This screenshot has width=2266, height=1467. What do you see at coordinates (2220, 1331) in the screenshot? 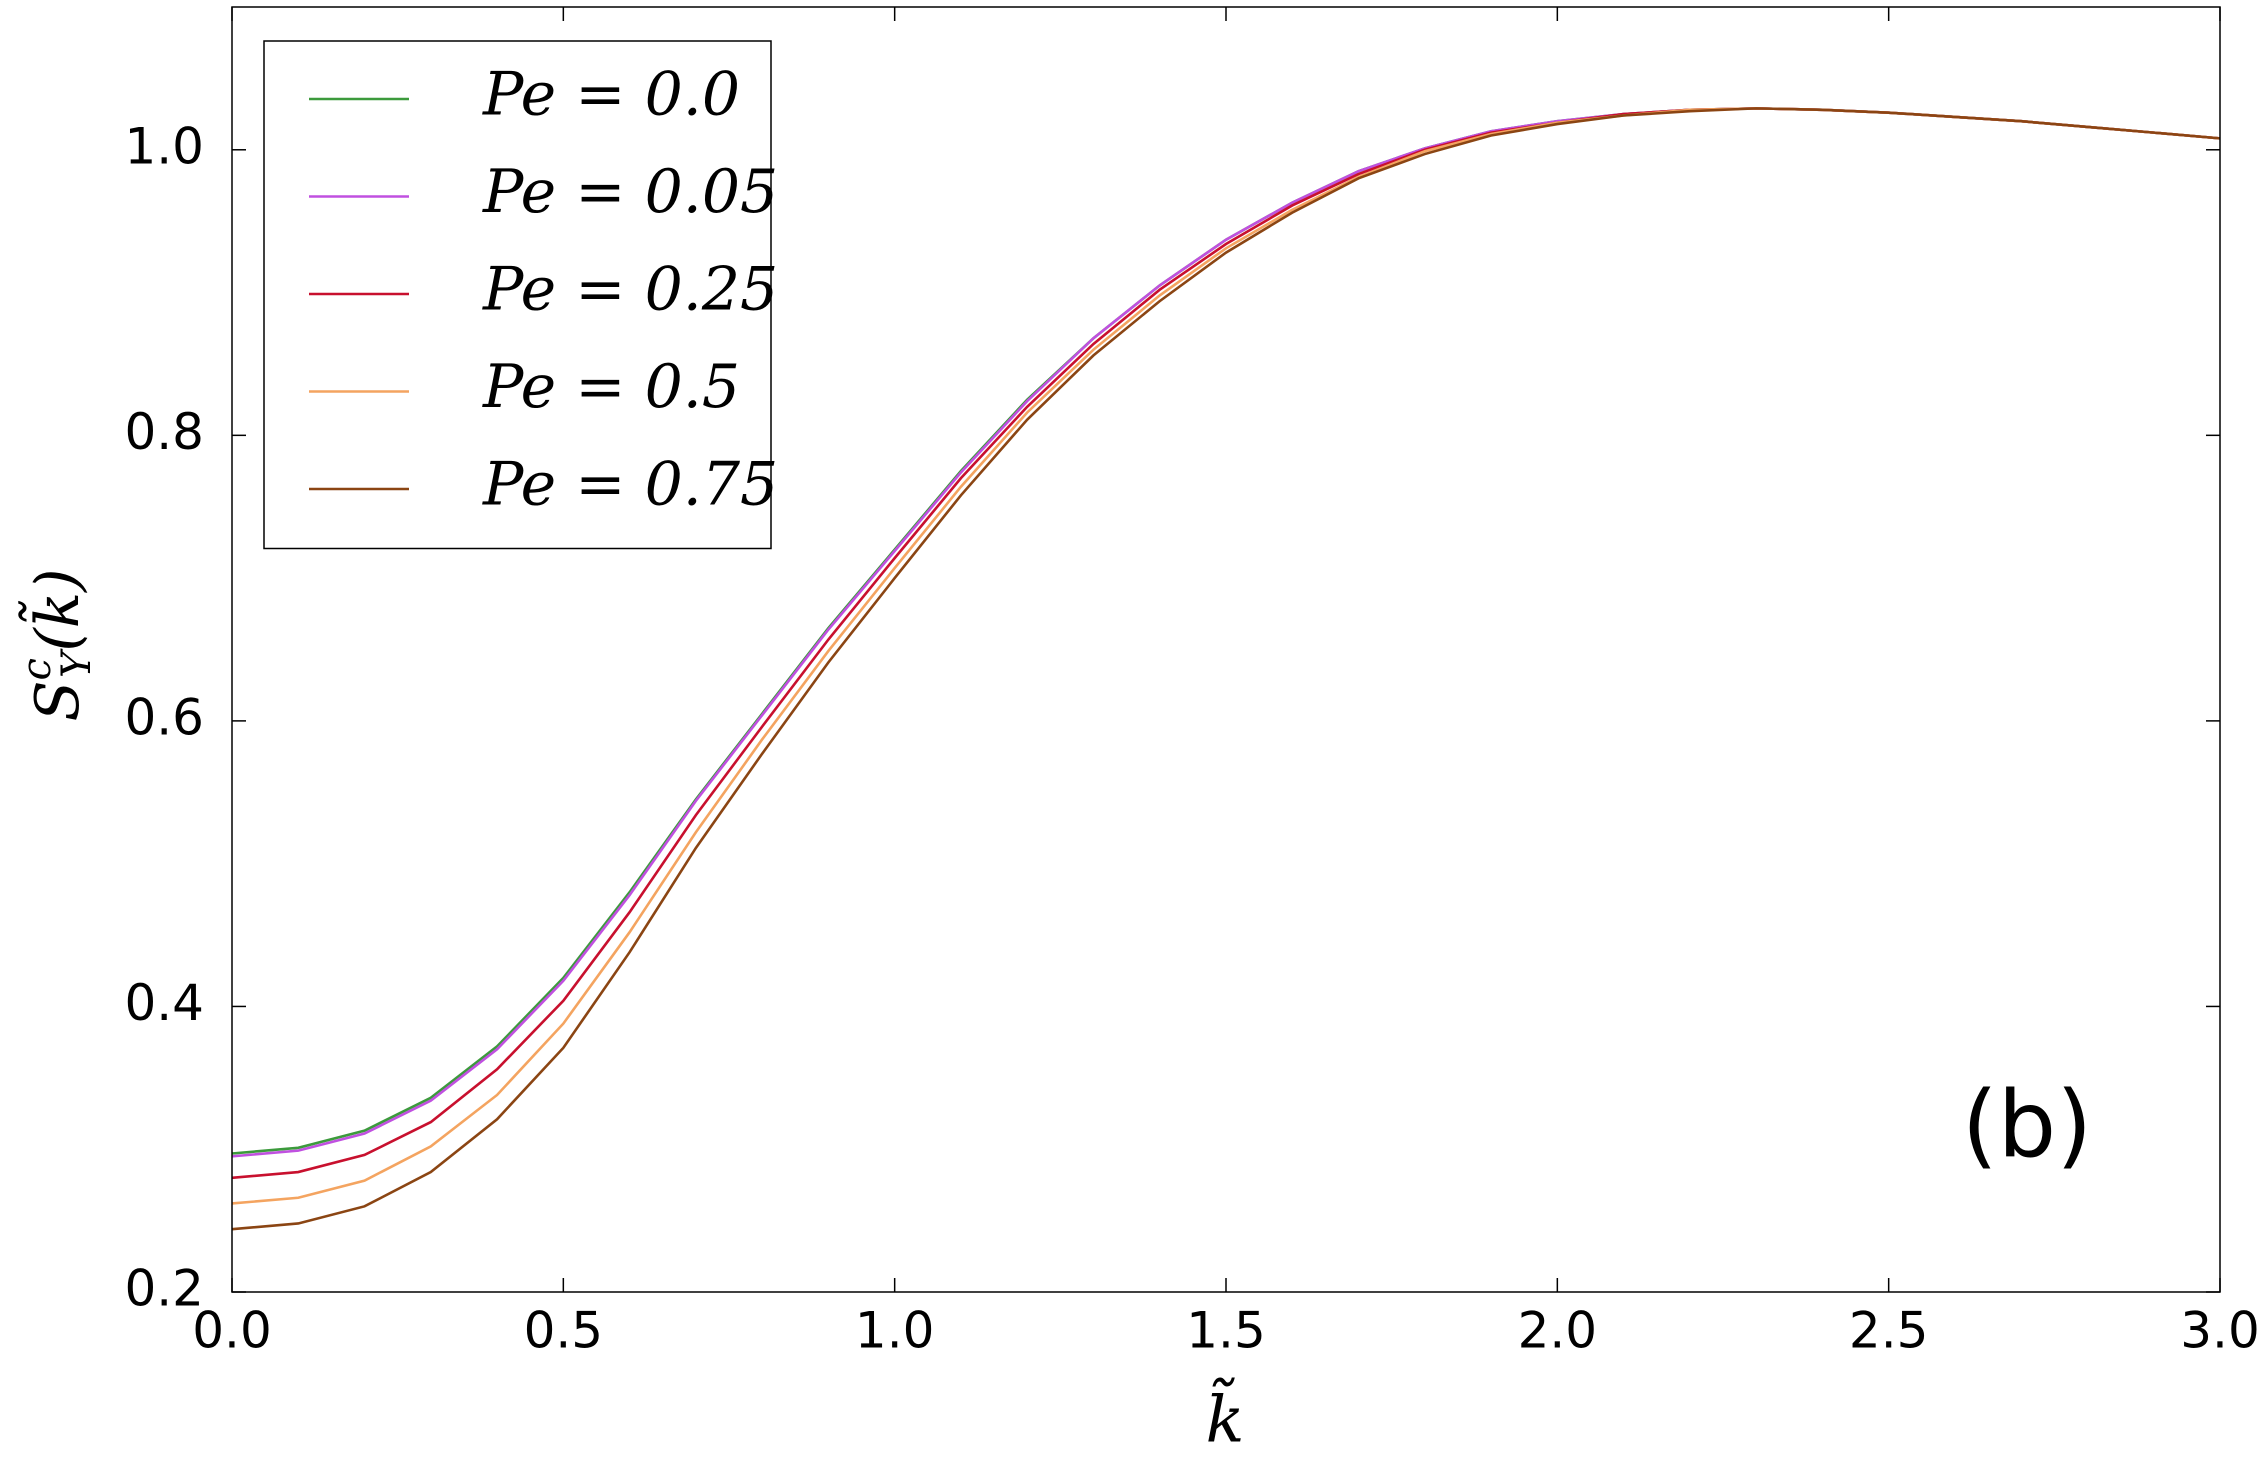
I see `x-tick-label: 3.0` at bounding box center [2220, 1331].